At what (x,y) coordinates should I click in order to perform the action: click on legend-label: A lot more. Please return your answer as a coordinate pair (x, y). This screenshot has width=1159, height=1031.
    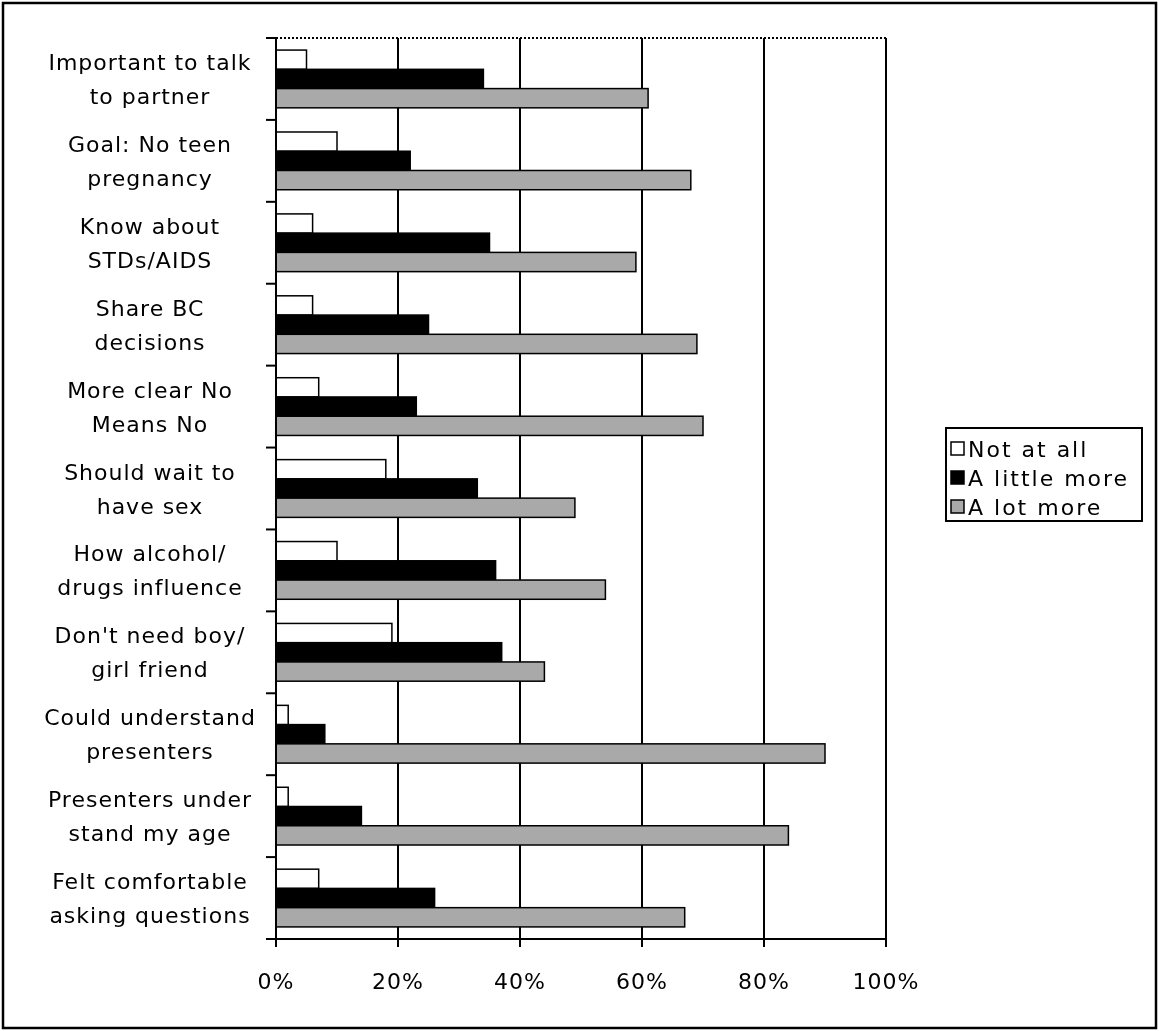
    Looking at the image, I should click on (1035, 507).